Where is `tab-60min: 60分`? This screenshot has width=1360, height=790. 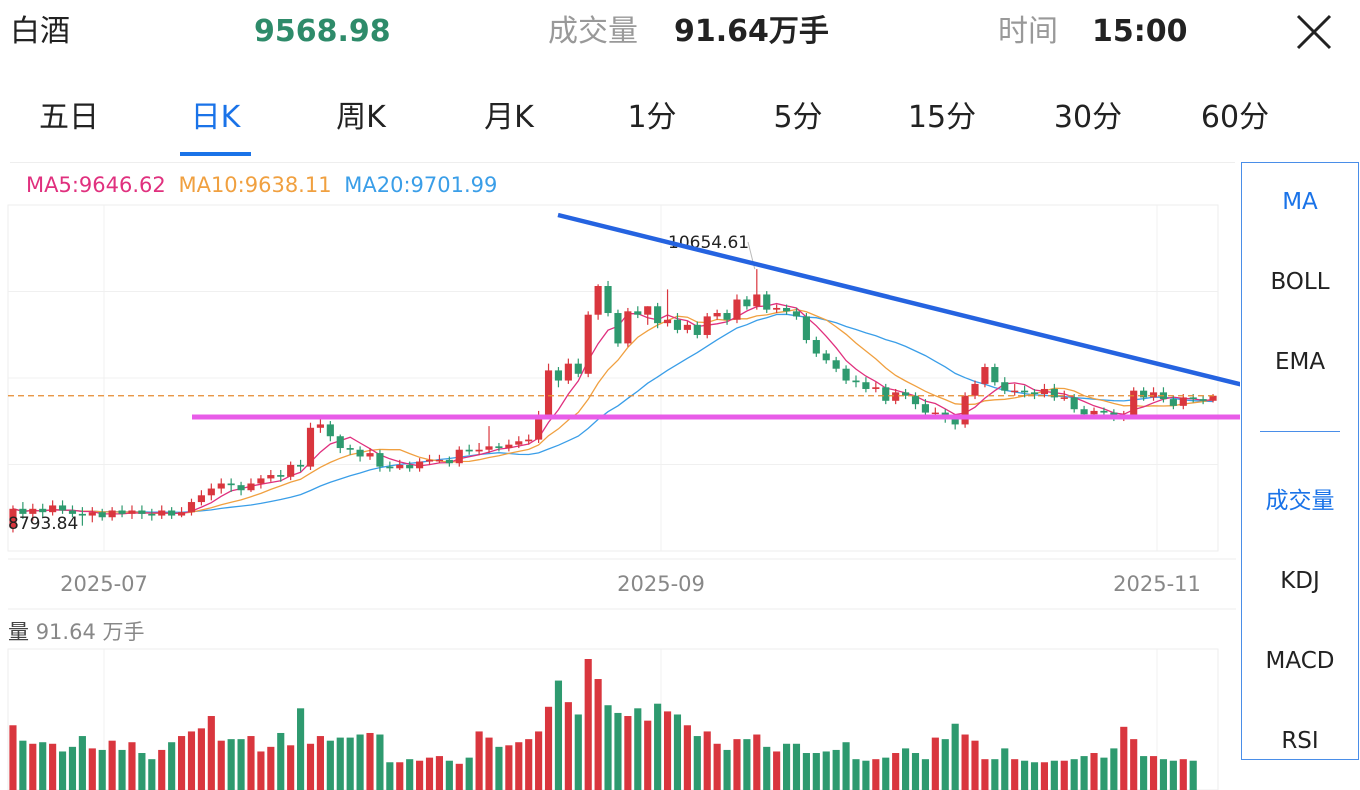 tab-60min: 60分 is located at coordinates (1235, 126).